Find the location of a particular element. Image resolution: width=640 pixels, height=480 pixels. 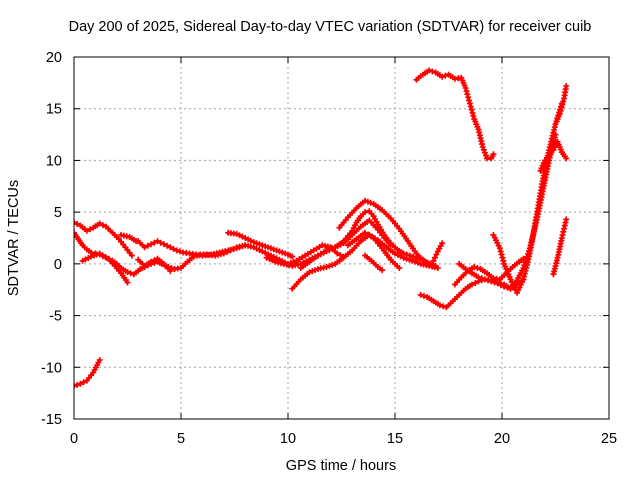

series-line is located at coordinates (489, 272).